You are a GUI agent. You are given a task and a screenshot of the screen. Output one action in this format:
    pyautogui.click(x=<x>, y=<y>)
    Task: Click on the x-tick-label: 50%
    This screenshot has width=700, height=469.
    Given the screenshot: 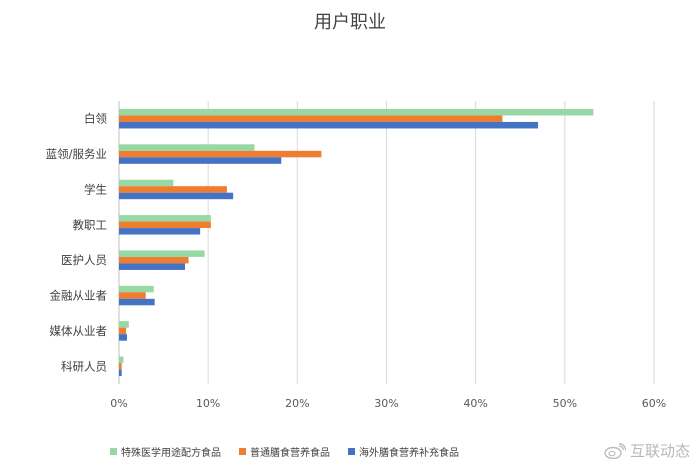 What is the action you would take?
    pyautogui.click(x=565, y=403)
    